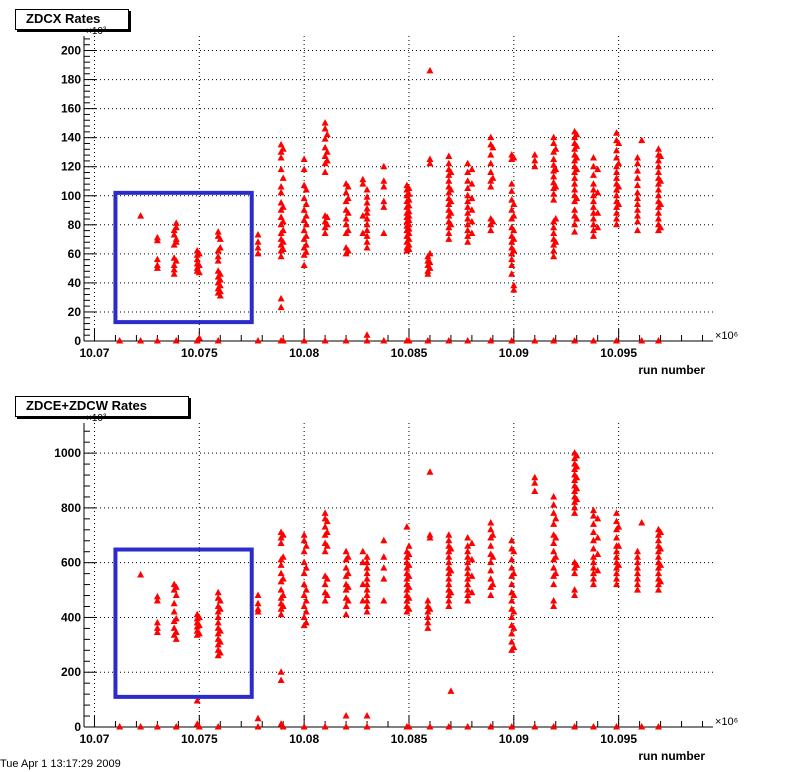 The image size is (796, 772). Describe the element at coordinates (514, 353) in the screenshot. I see `x-tick-label: 10.09` at that location.